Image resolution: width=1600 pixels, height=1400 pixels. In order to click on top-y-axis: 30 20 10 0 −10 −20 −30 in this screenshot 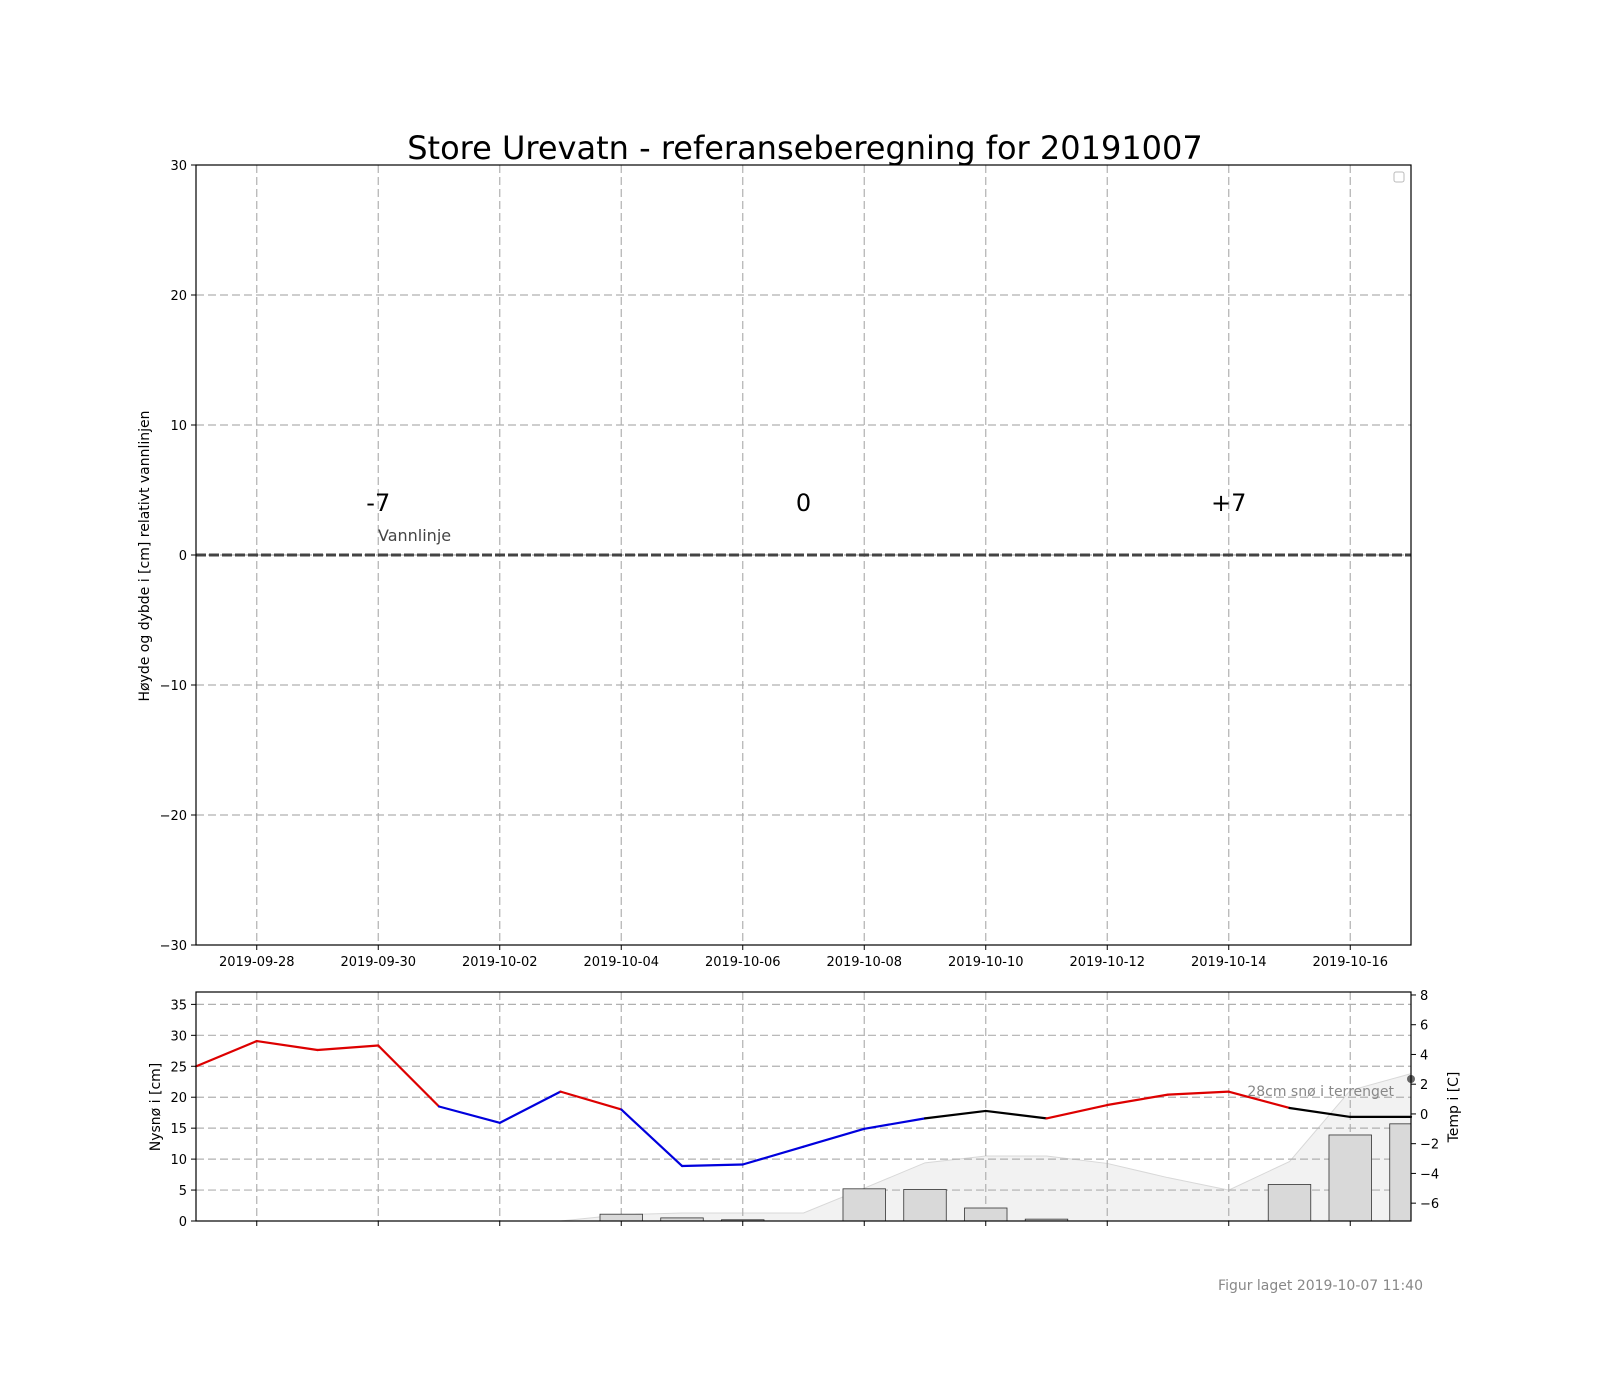, I will do `click(178, 556)`.